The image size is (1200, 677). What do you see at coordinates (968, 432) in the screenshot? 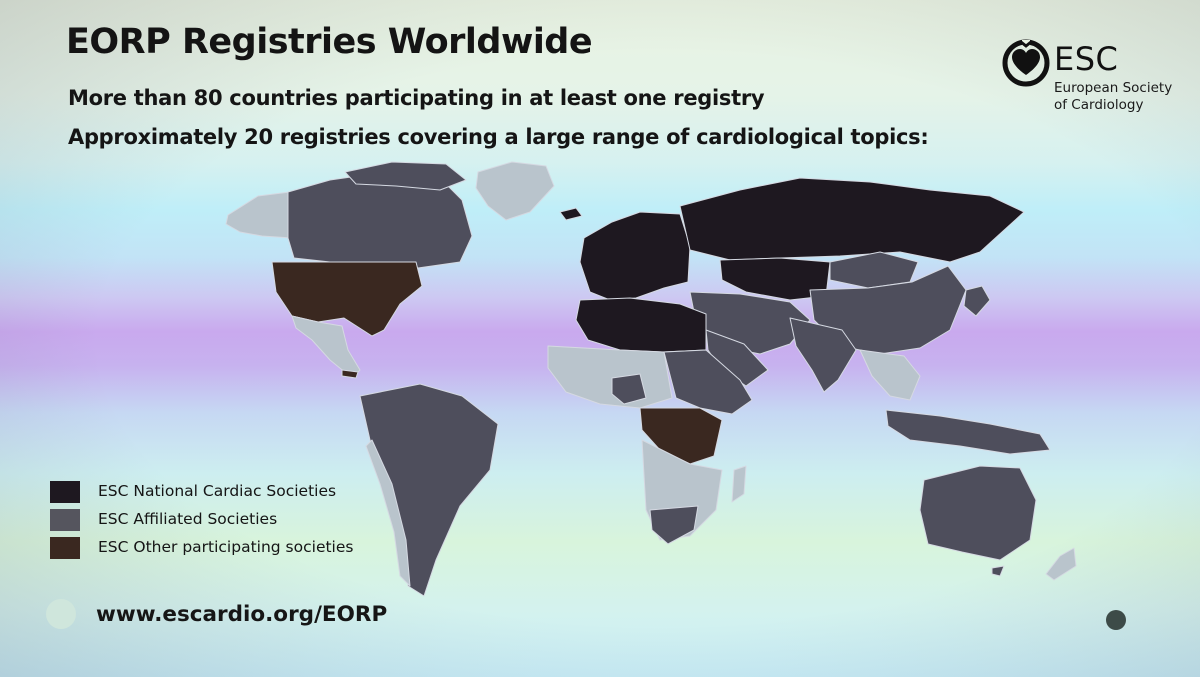
I see `region-indonesia` at bounding box center [968, 432].